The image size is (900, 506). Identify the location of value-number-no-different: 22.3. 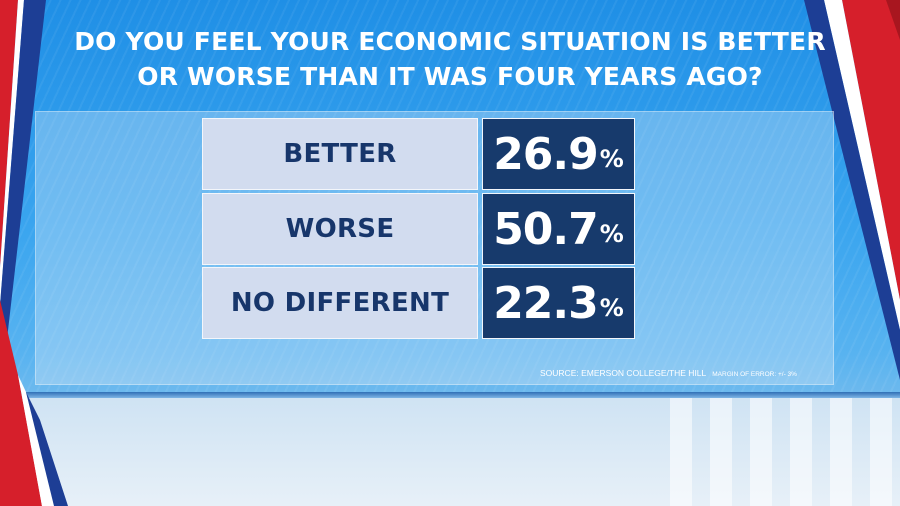
(546, 303).